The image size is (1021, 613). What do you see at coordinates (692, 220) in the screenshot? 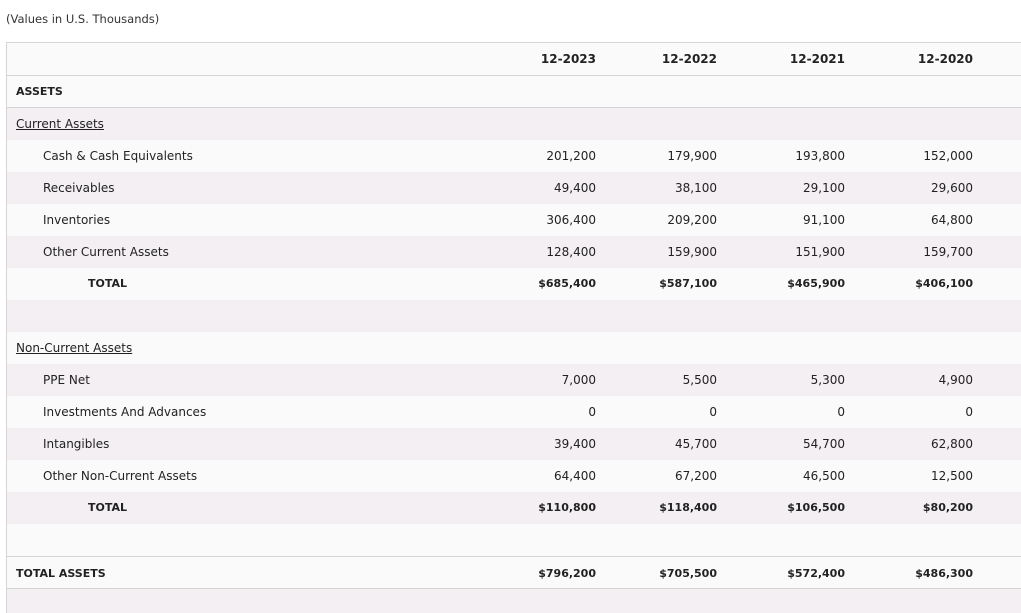
I see `row-value: 209,200` at bounding box center [692, 220].